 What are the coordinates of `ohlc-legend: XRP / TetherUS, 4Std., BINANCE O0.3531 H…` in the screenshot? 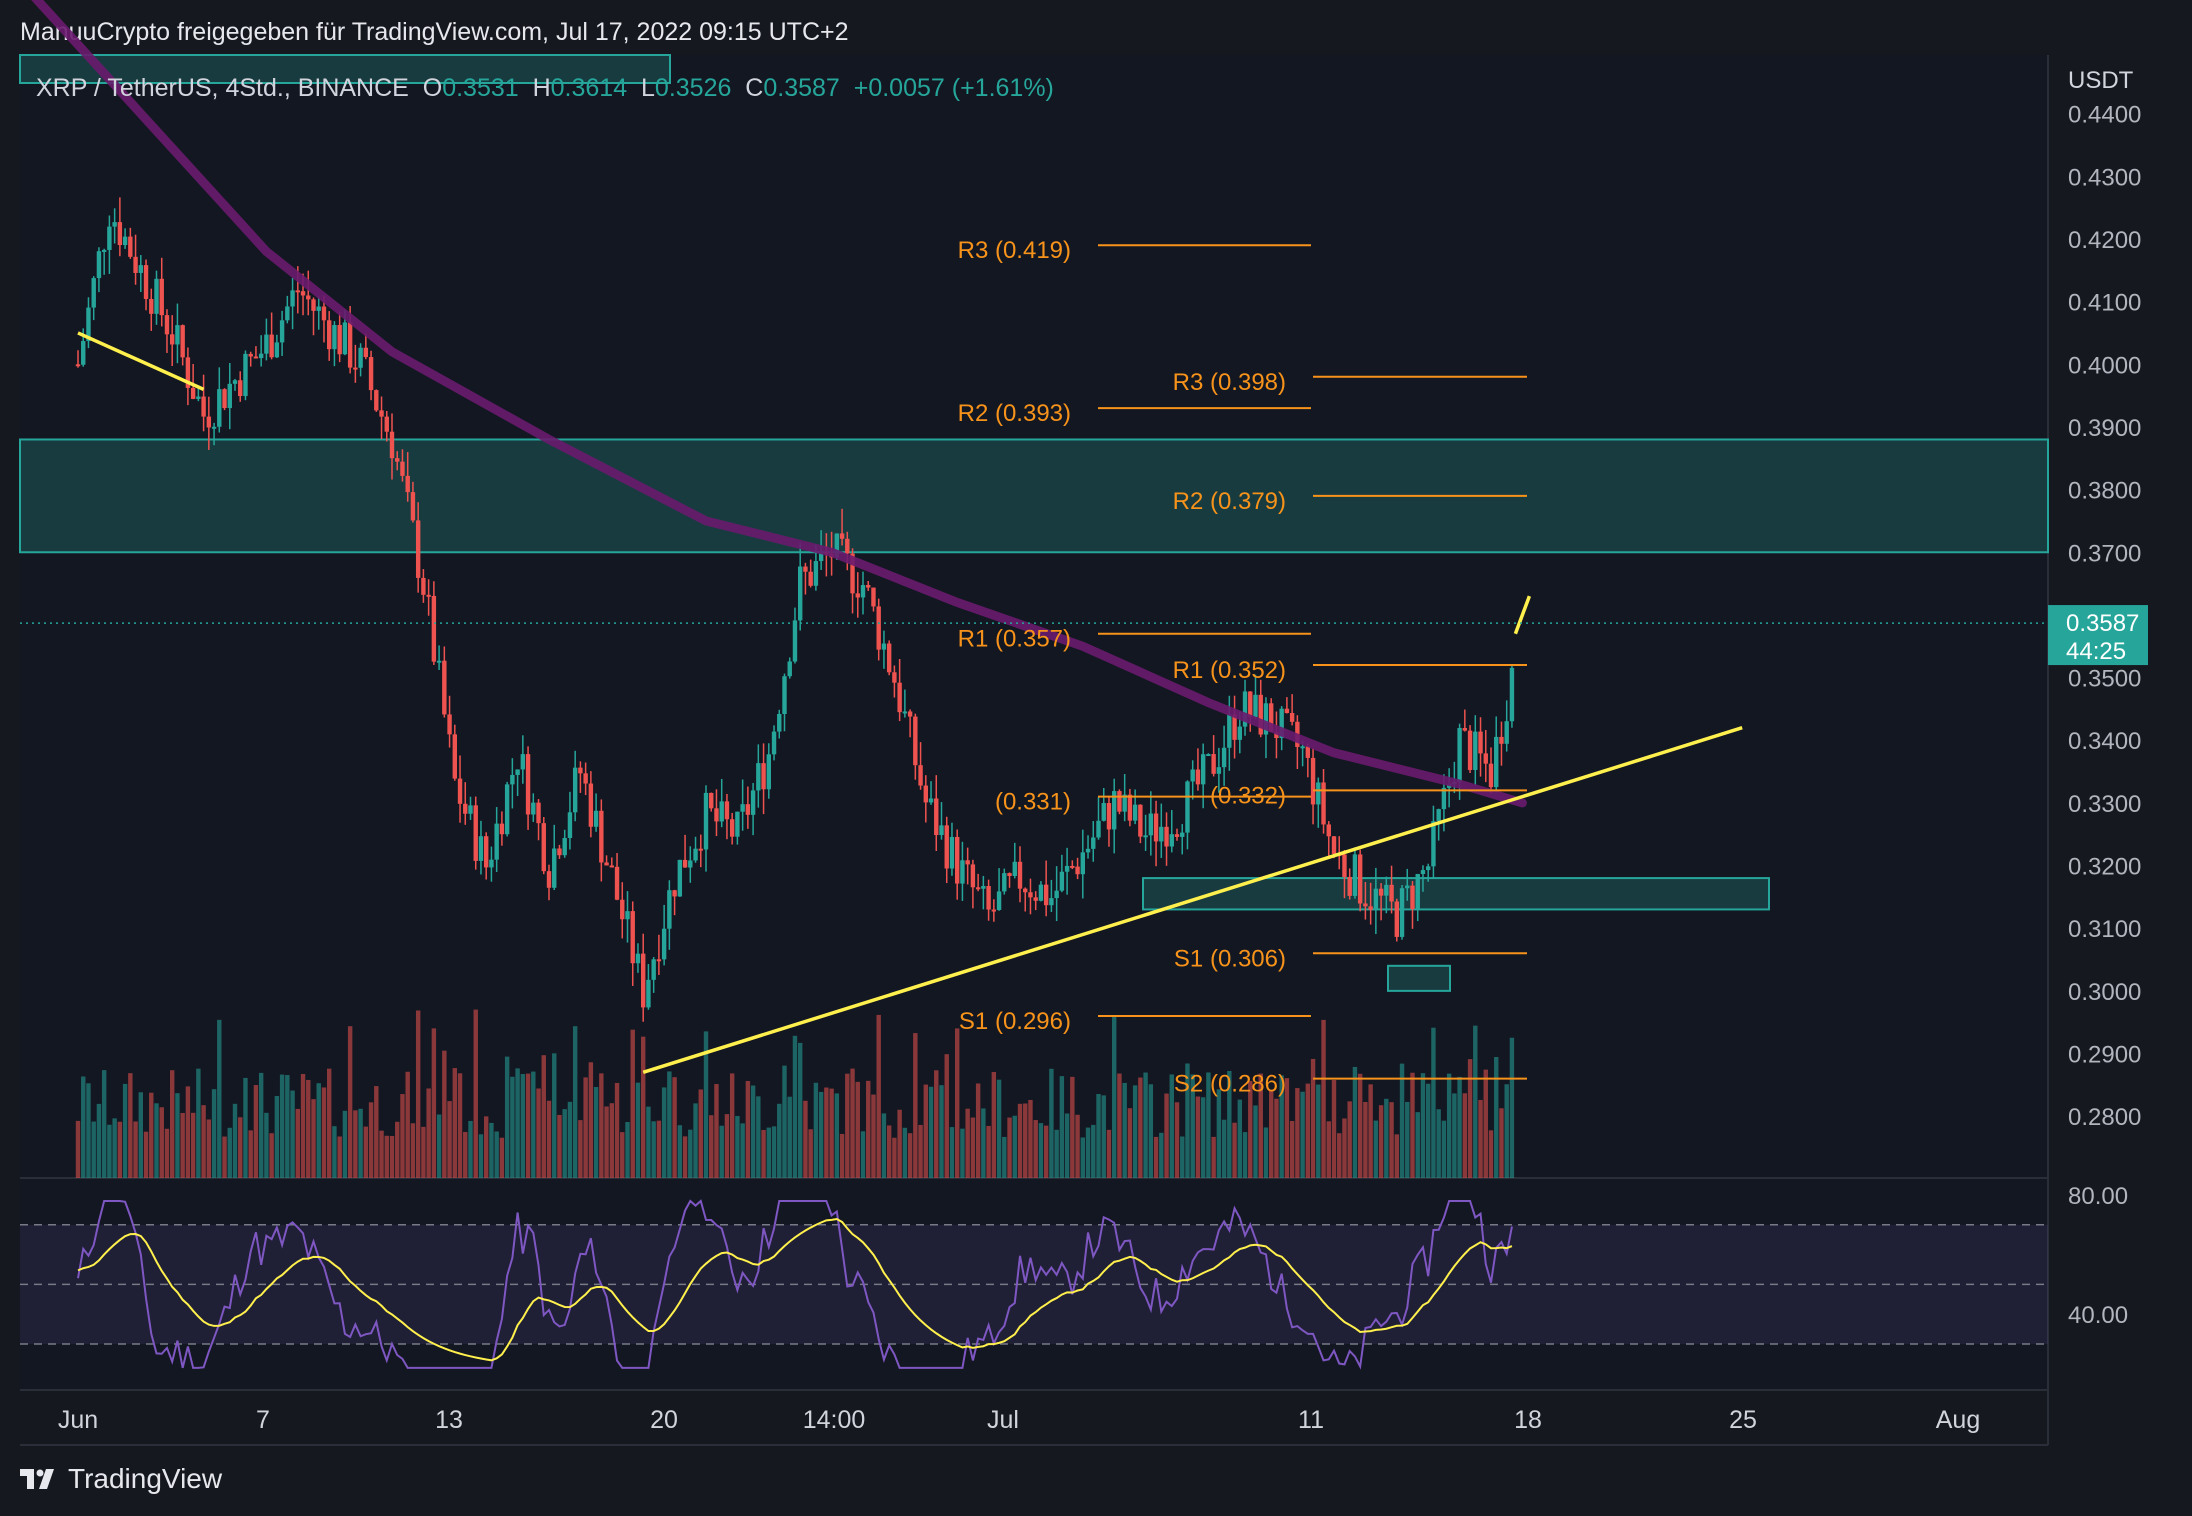 It's located at (545, 88).